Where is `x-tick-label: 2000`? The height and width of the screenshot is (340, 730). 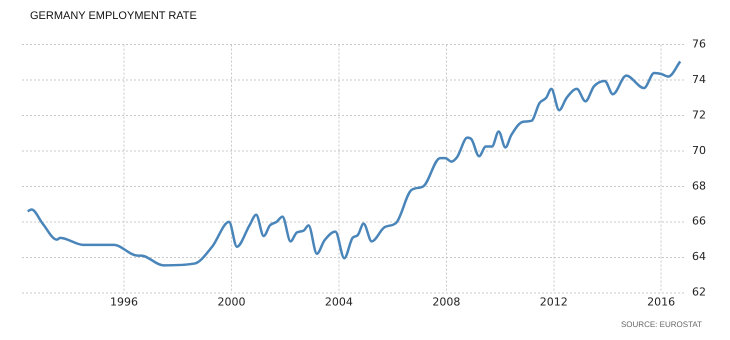
x-tick-label: 2000 is located at coordinates (231, 301).